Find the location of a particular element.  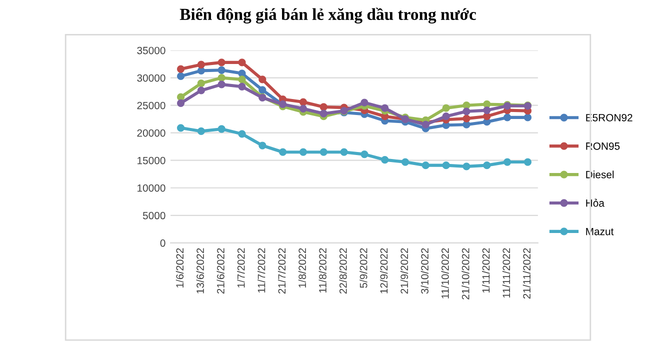

x-tick-label: 21/11/2022 is located at coordinates (526, 273).